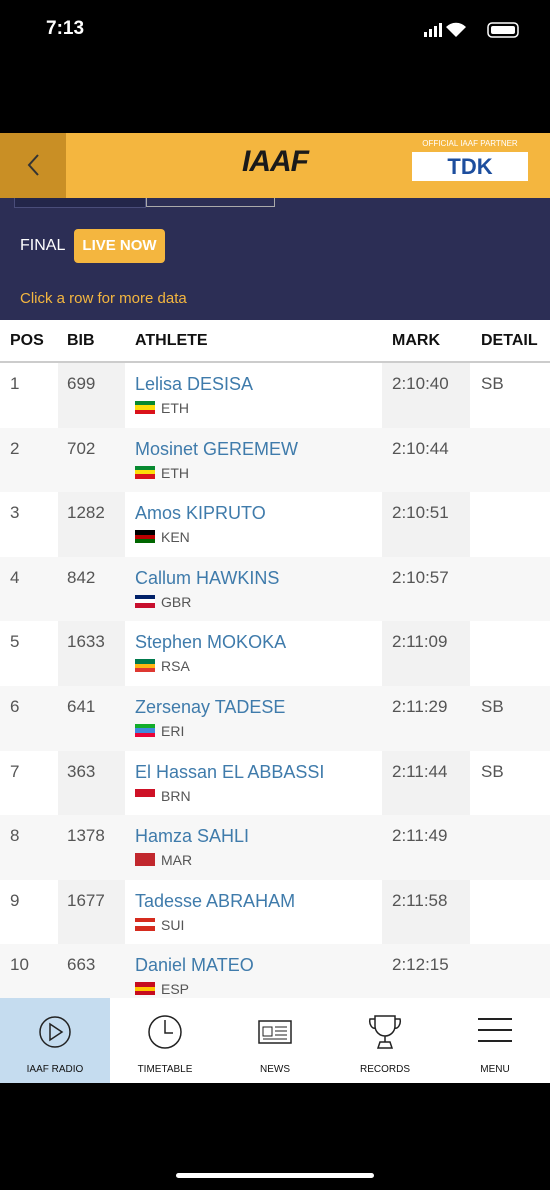 The image size is (550, 1190). I want to click on nav-item: IAAF RADIO, so click(55, 1040).